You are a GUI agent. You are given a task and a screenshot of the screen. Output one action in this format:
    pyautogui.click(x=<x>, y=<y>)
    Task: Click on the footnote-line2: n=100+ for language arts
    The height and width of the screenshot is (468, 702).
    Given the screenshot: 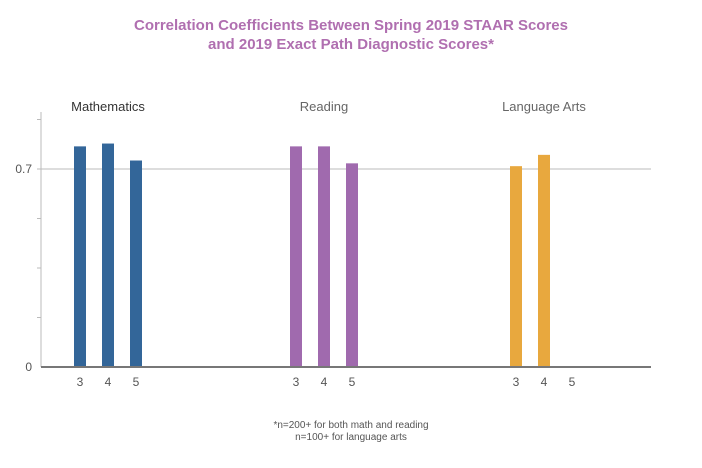 What is the action you would take?
    pyautogui.click(x=351, y=437)
    